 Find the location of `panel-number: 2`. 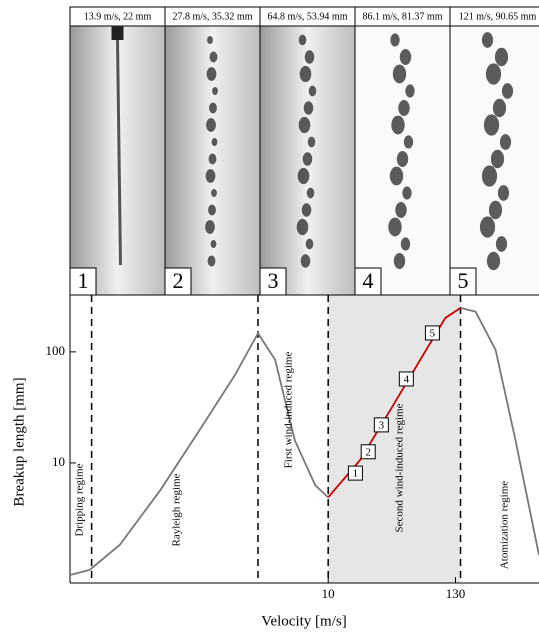

panel-number: 2 is located at coordinates (178, 280).